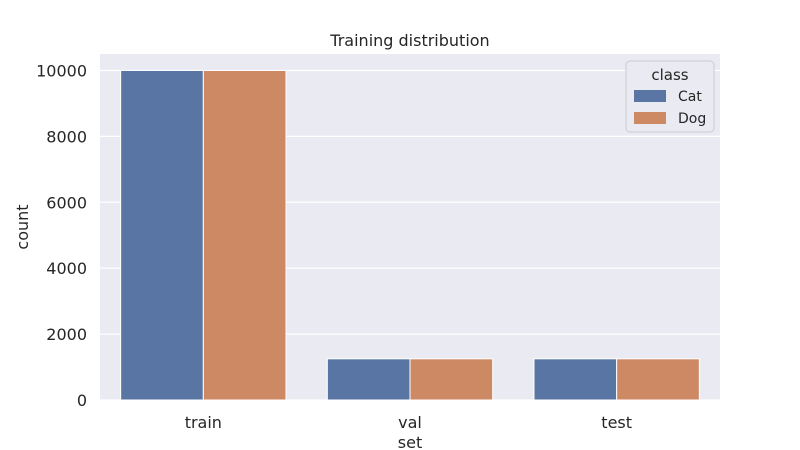 The width and height of the screenshot is (800, 450). What do you see at coordinates (670, 96) in the screenshot?
I see `legend: class Cat Dog` at bounding box center [670, 96].